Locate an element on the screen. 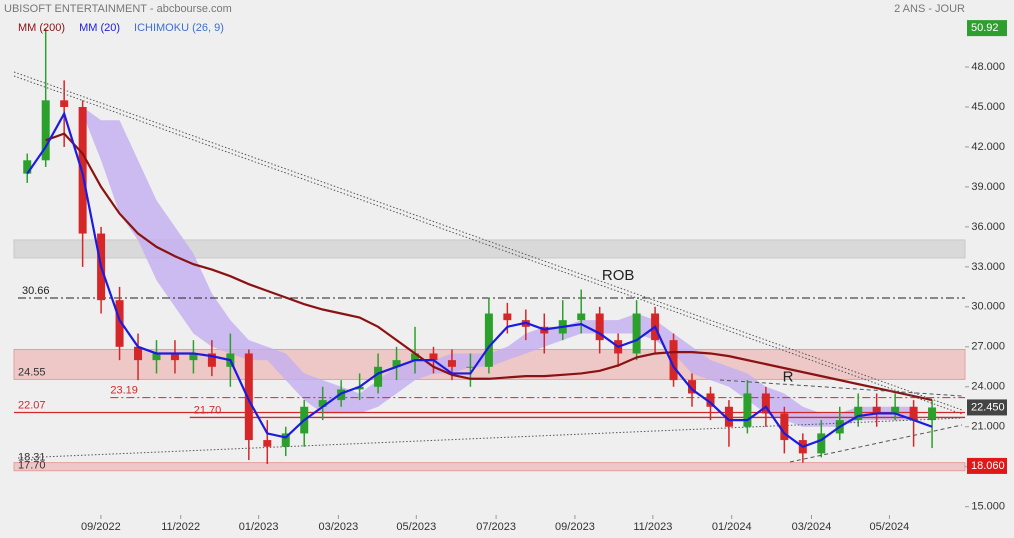 This screenshot has height=538, width=1014. x-tick-label: 11/2023 is located at coordinates (652, 527).